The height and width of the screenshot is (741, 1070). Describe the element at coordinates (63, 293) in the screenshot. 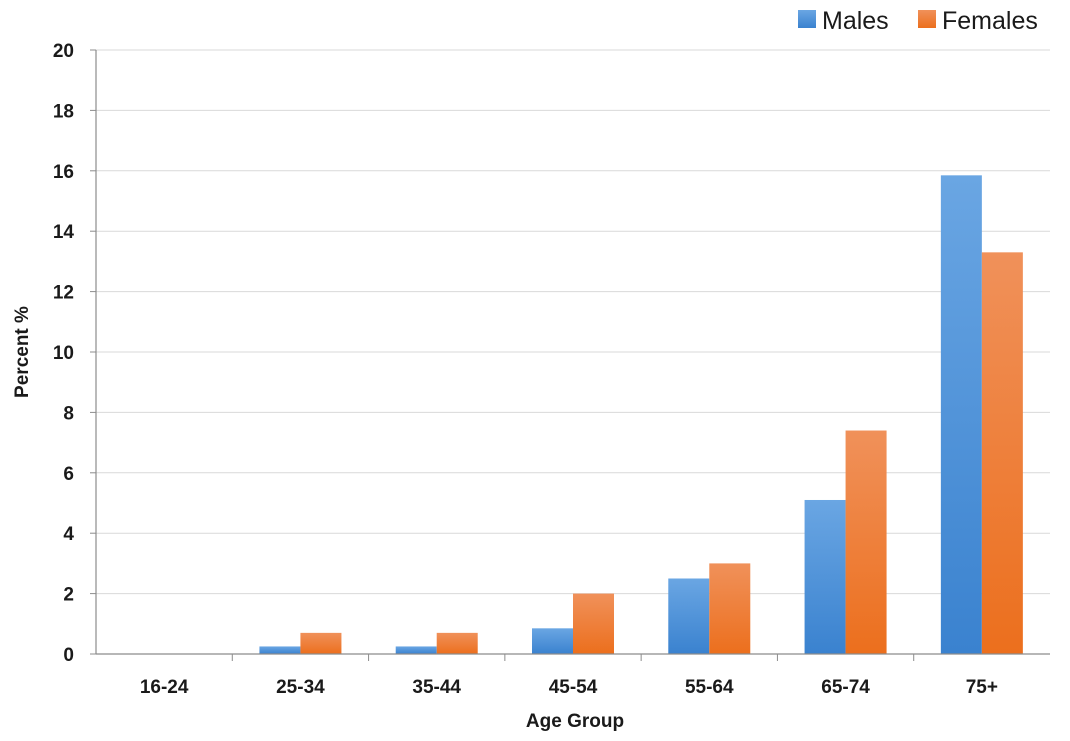

I see `y-tick-label: 12` at that location.